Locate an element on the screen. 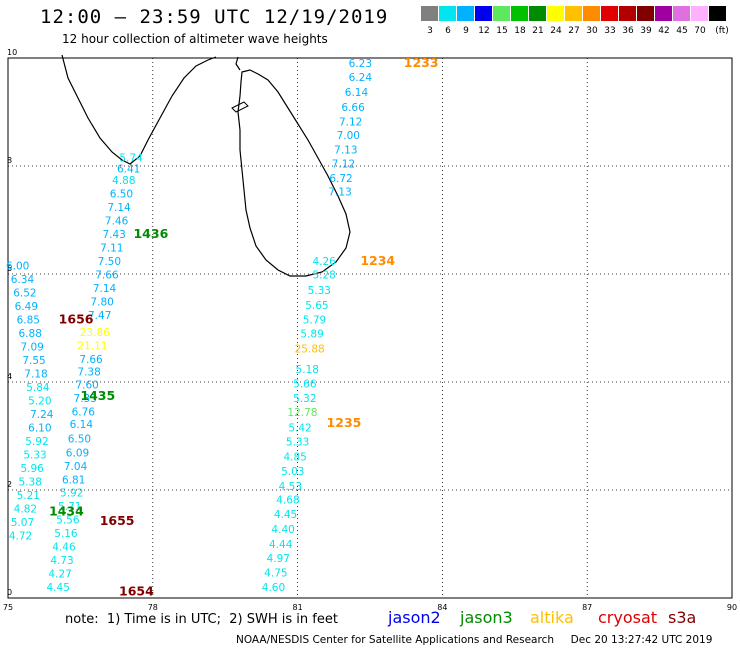  color-scale-label: 39 is located at coordinates (646, 31).